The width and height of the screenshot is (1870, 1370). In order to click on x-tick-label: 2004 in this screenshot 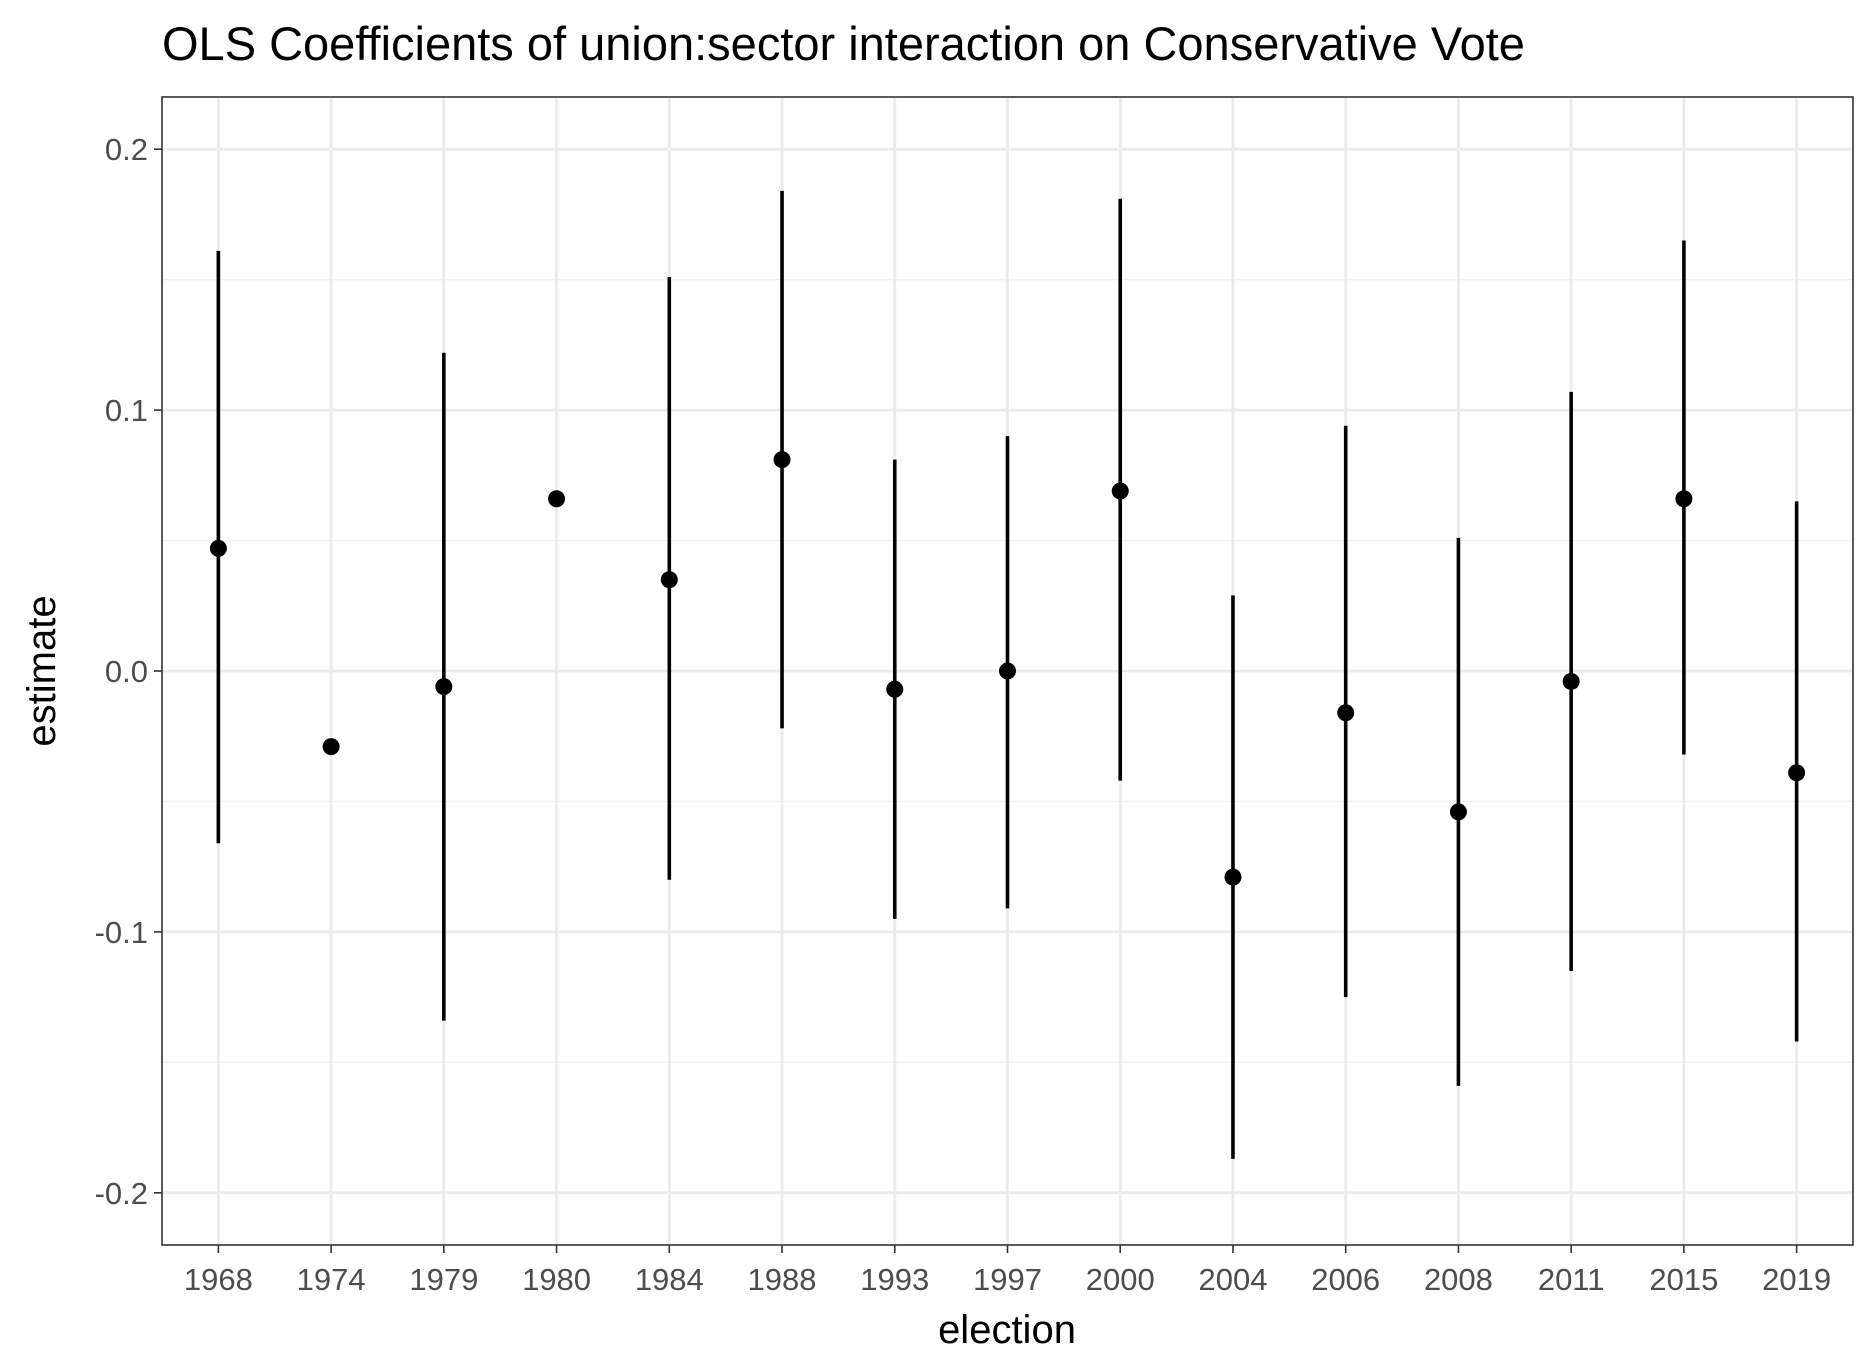, I will do `click(1232, 1279)`.